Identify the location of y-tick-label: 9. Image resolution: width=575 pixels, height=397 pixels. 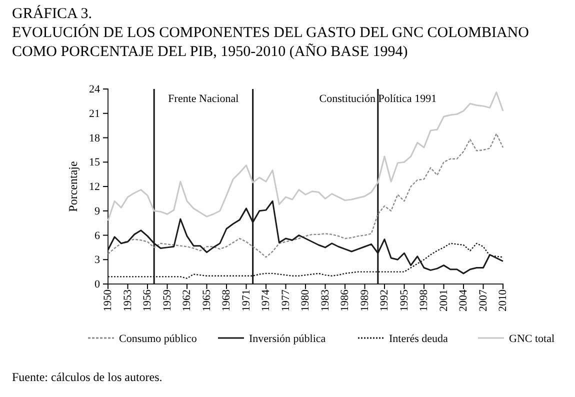
(97, 211).